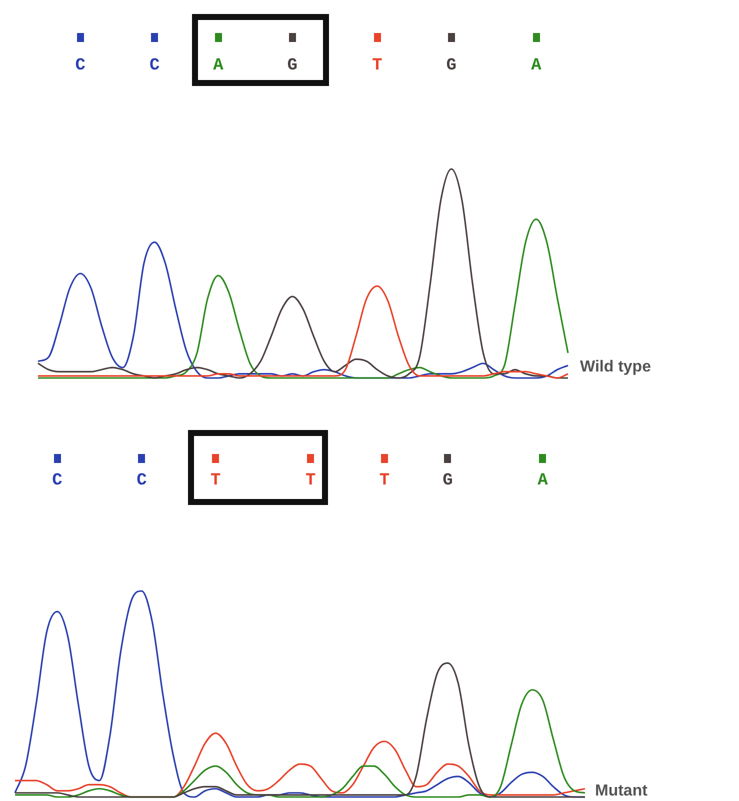  What do you see at coordinates (616, 367) in the screenshot?
I see `text: Wild type` at bounding box center [616, 367].